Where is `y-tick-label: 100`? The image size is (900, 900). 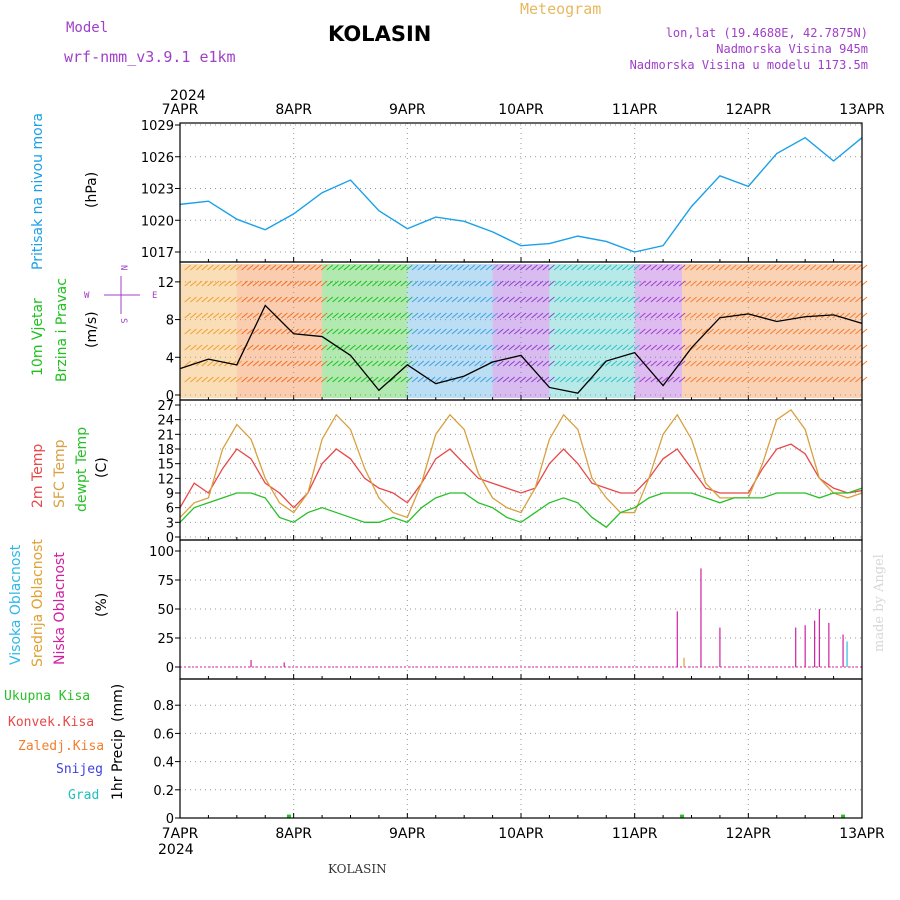 y-tick-label: 100 is located at coordinates (161, 552).